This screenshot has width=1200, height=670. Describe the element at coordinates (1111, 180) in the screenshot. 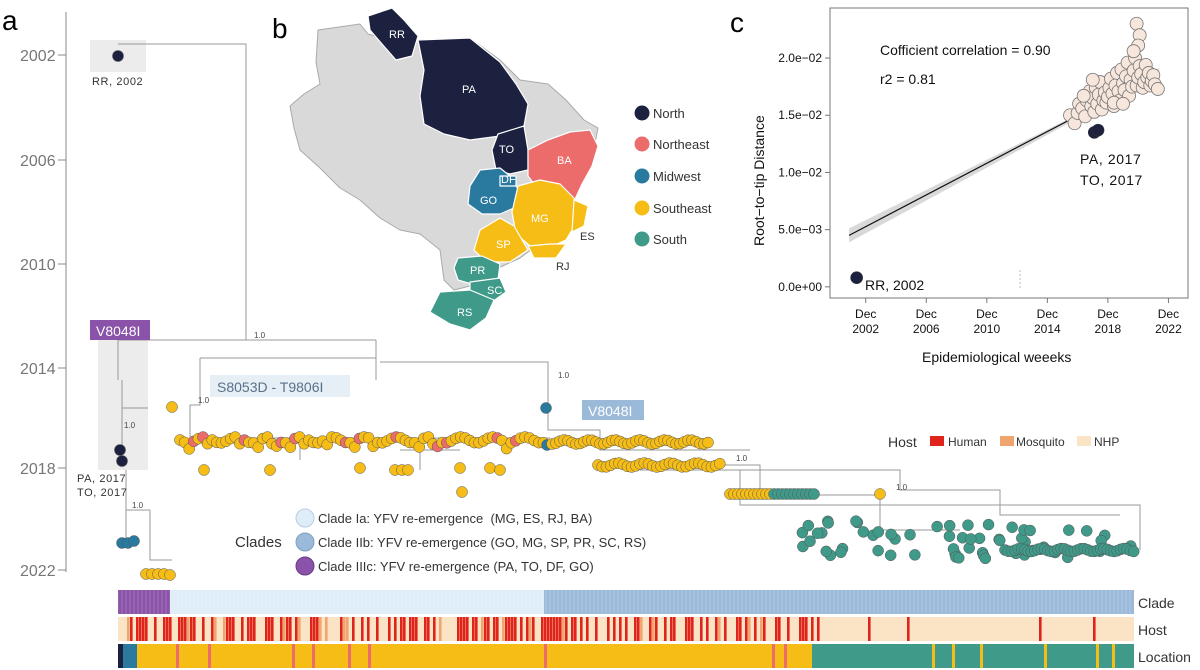

I see `plot-label-to: TO, 2017` at that location.